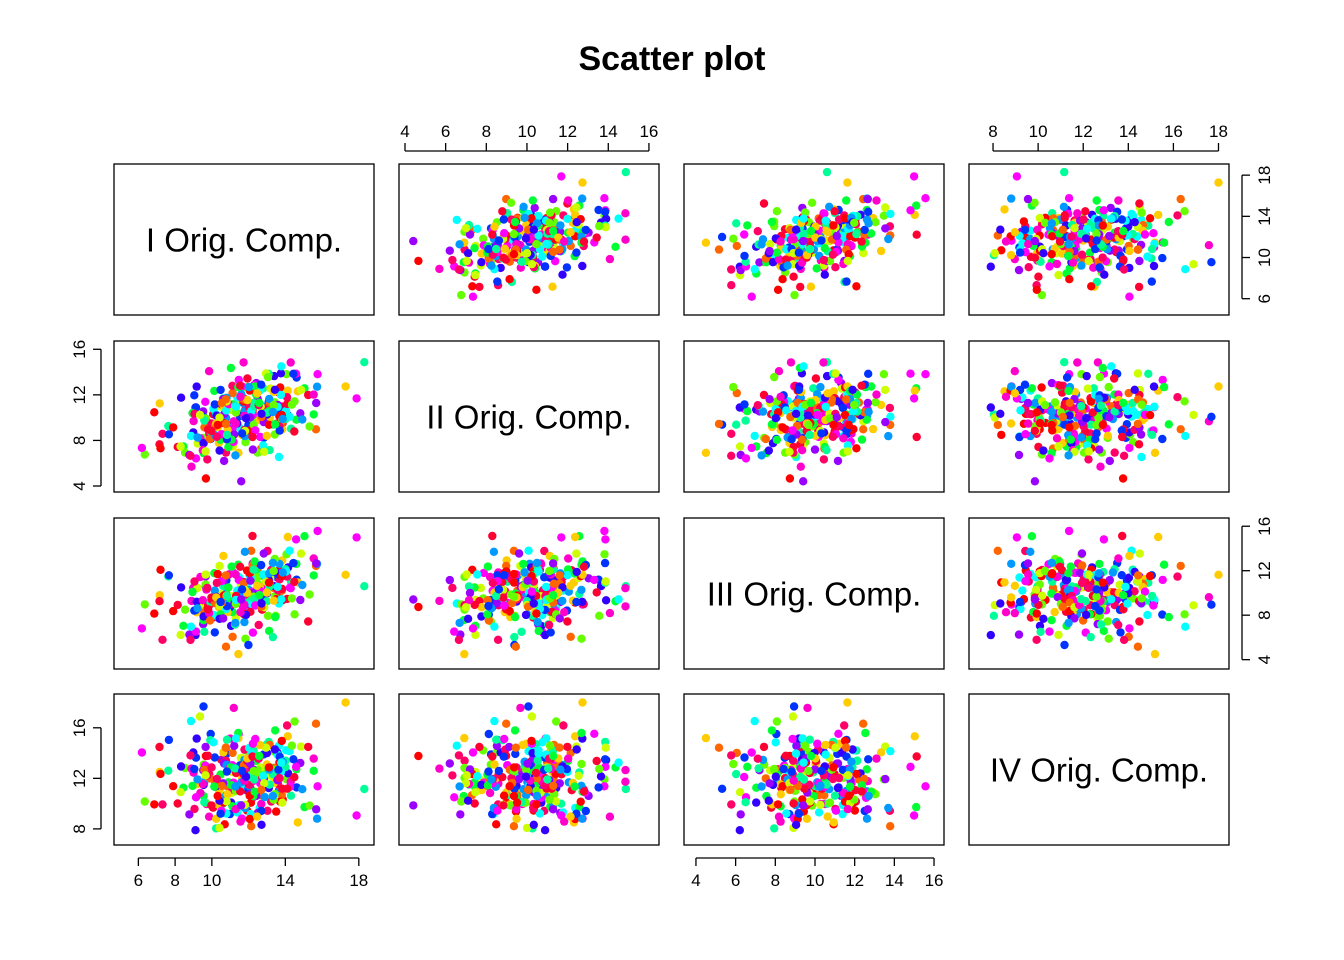  What do you see at coordinates (814, 416) in the screenshot?
I see `panel-frame` at bounding box center [814, 416].